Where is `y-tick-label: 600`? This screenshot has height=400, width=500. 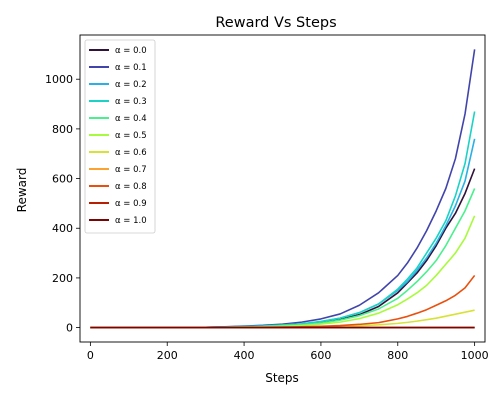
y-tick-label: 600 is located at coordinates (62, 179).